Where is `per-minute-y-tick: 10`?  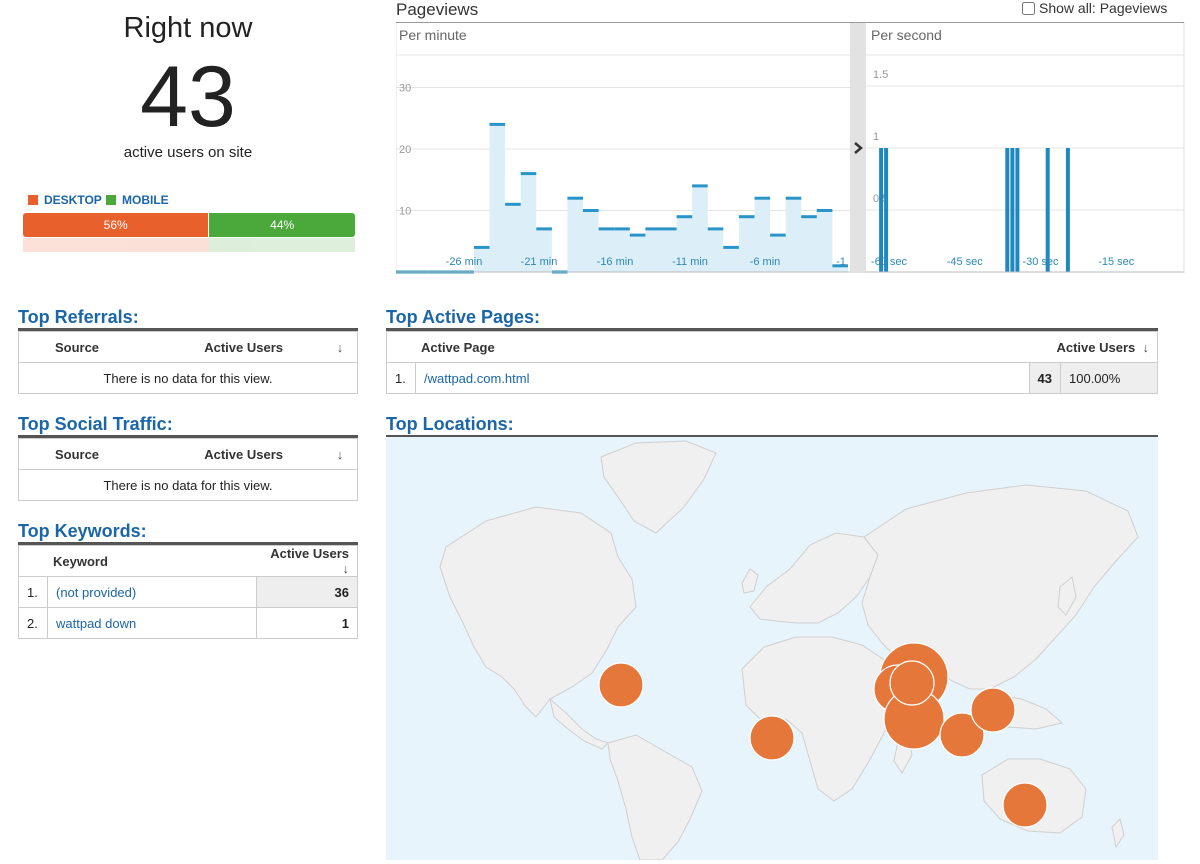 per-minute-y-tick: 10 is located at coordinates (405, 212).